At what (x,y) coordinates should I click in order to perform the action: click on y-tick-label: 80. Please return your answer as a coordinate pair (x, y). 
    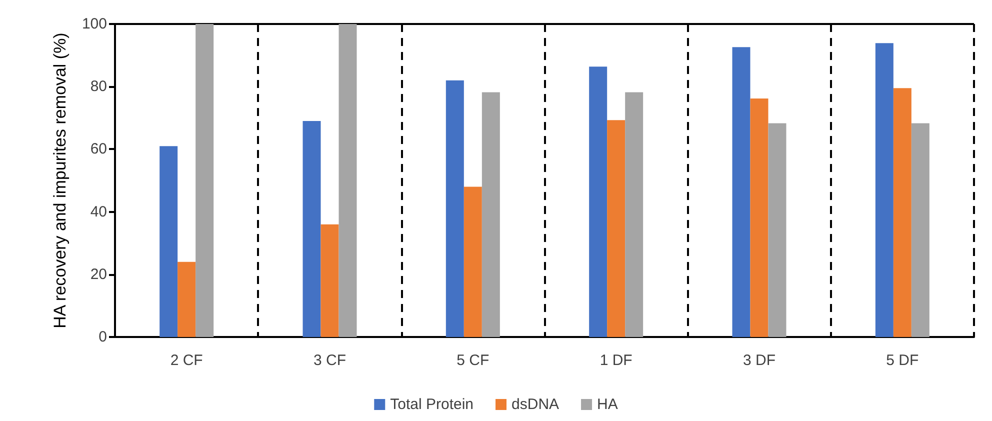
    Looking at the image, I should click on (98, 87).